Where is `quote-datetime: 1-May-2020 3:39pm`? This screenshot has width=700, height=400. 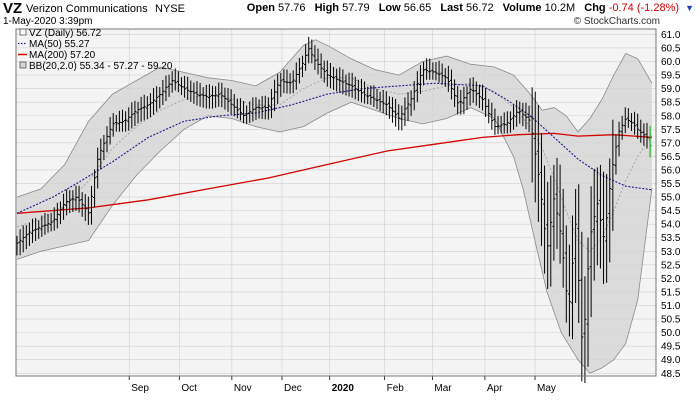
quote-datetime: 1-May-2020 3:39pm is located at coordinates (48, 21).